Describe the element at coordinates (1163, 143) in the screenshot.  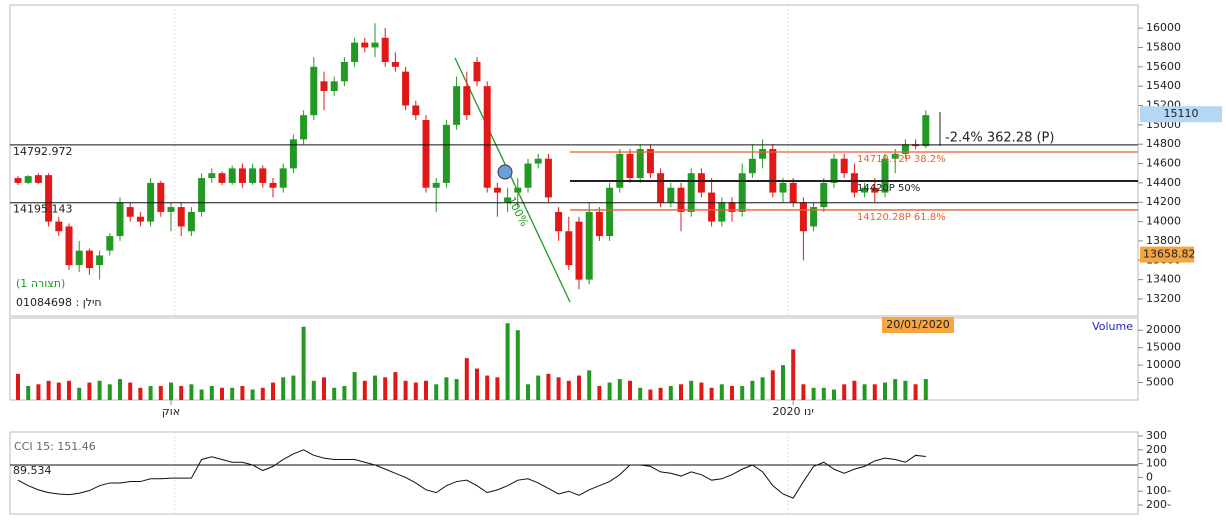
I see `y-tick-label: 14800` at that location.